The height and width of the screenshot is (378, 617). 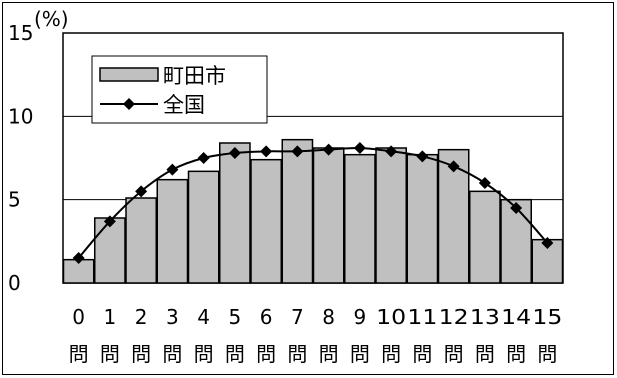 What do you see at coordinates (79, 354) in the screenshot?
I see `x-tick-suffix-0: 問` at bounding box center [79, 354].